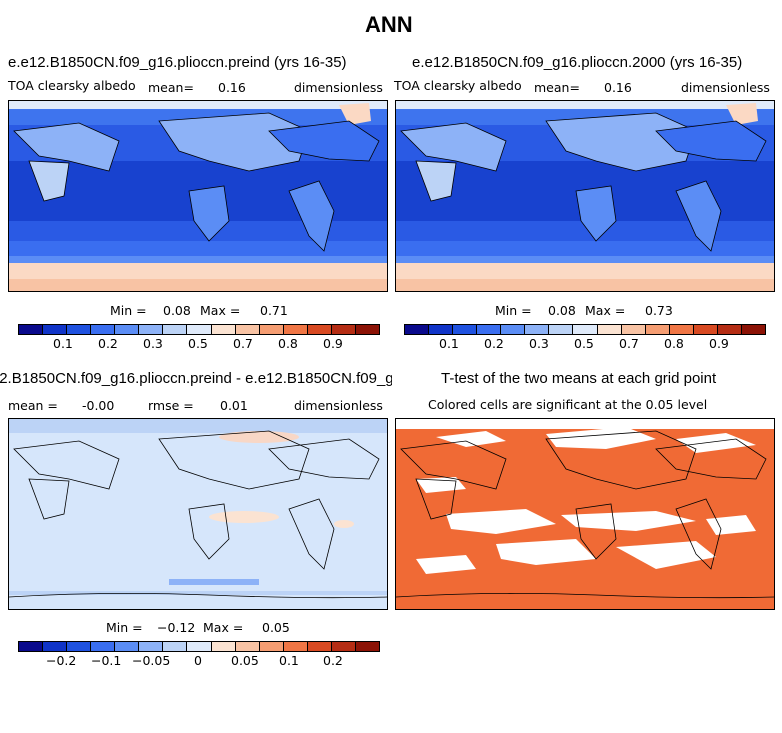 Image resolution: width=782 pixels, height=733 pixels. I want to click on panel-2-mean-value: 0.16, so click(618, 87).